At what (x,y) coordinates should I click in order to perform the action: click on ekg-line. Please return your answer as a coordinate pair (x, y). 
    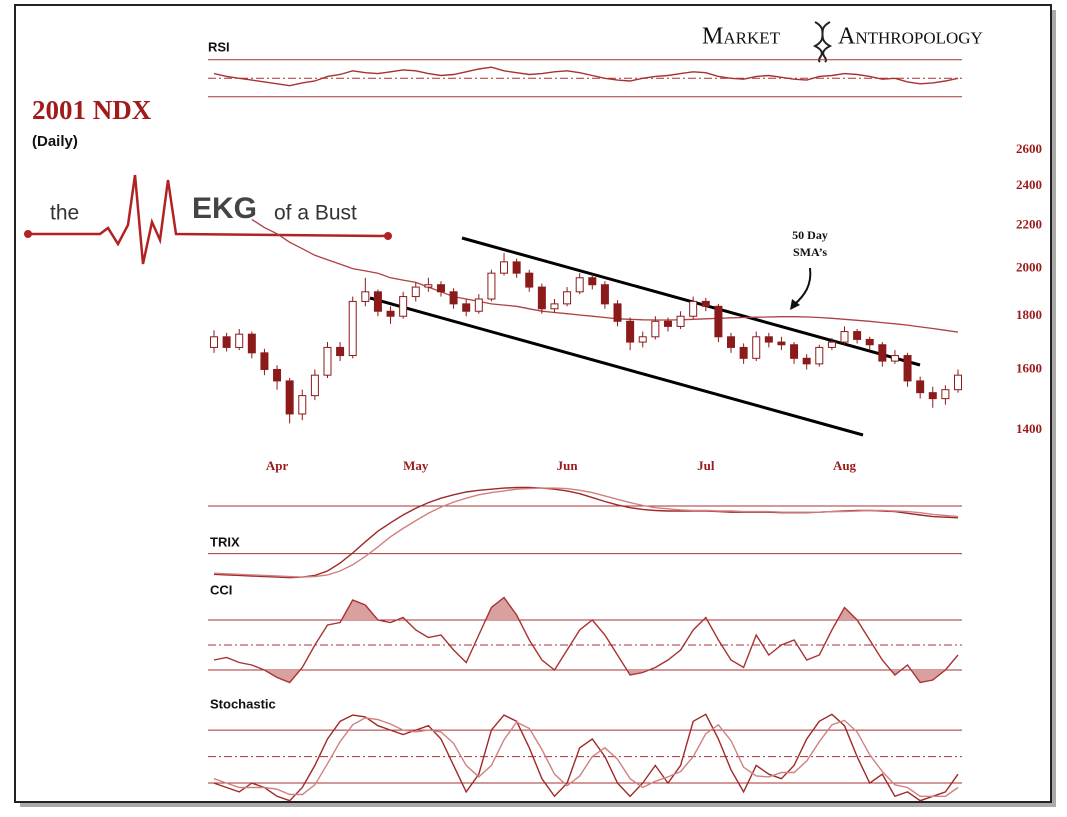
    Looking at the image, I should click on (208, 219).